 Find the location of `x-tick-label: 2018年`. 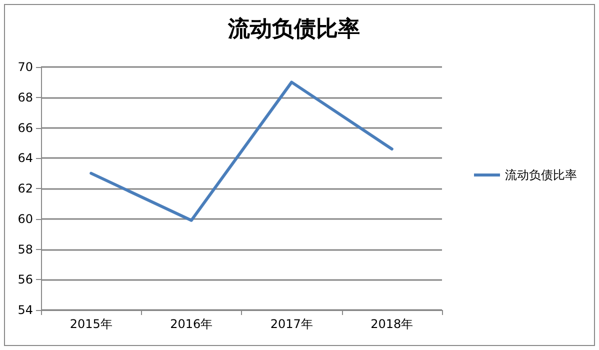

x-tick-label: 2018年 is located at coordinates (392, 324).